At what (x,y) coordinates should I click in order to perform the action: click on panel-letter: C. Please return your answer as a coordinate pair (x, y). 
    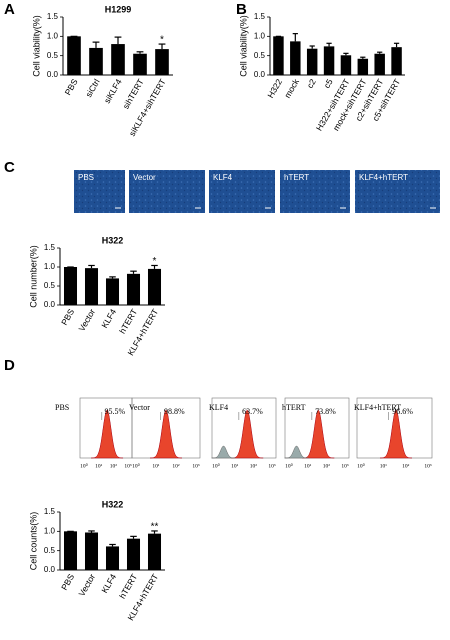
    Looking at the image, I should click on (9, 167).